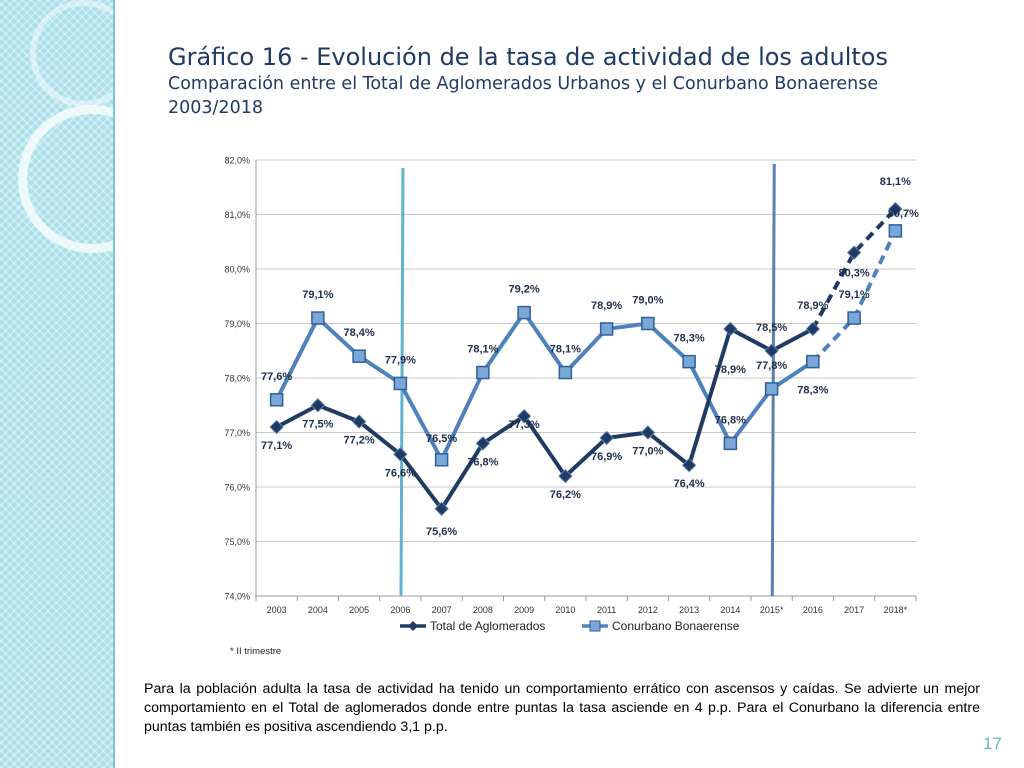 The height and width of the screenshot is (768, 1024). What do you see at coordinates (255, 651) in the screenshot?
I see `chart-footnote: * II trimestre` at bounding box center [255, 651].